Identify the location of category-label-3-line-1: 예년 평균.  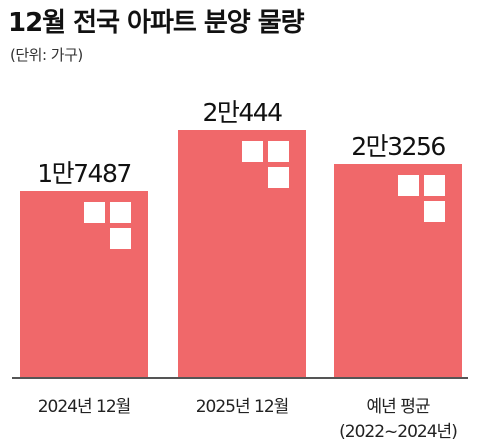
(398, 407).